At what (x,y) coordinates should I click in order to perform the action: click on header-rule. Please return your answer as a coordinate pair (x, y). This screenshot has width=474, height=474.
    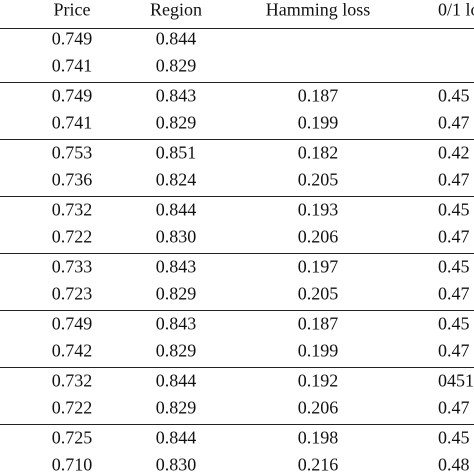
    Looking at the image, I should click on (237, 28).